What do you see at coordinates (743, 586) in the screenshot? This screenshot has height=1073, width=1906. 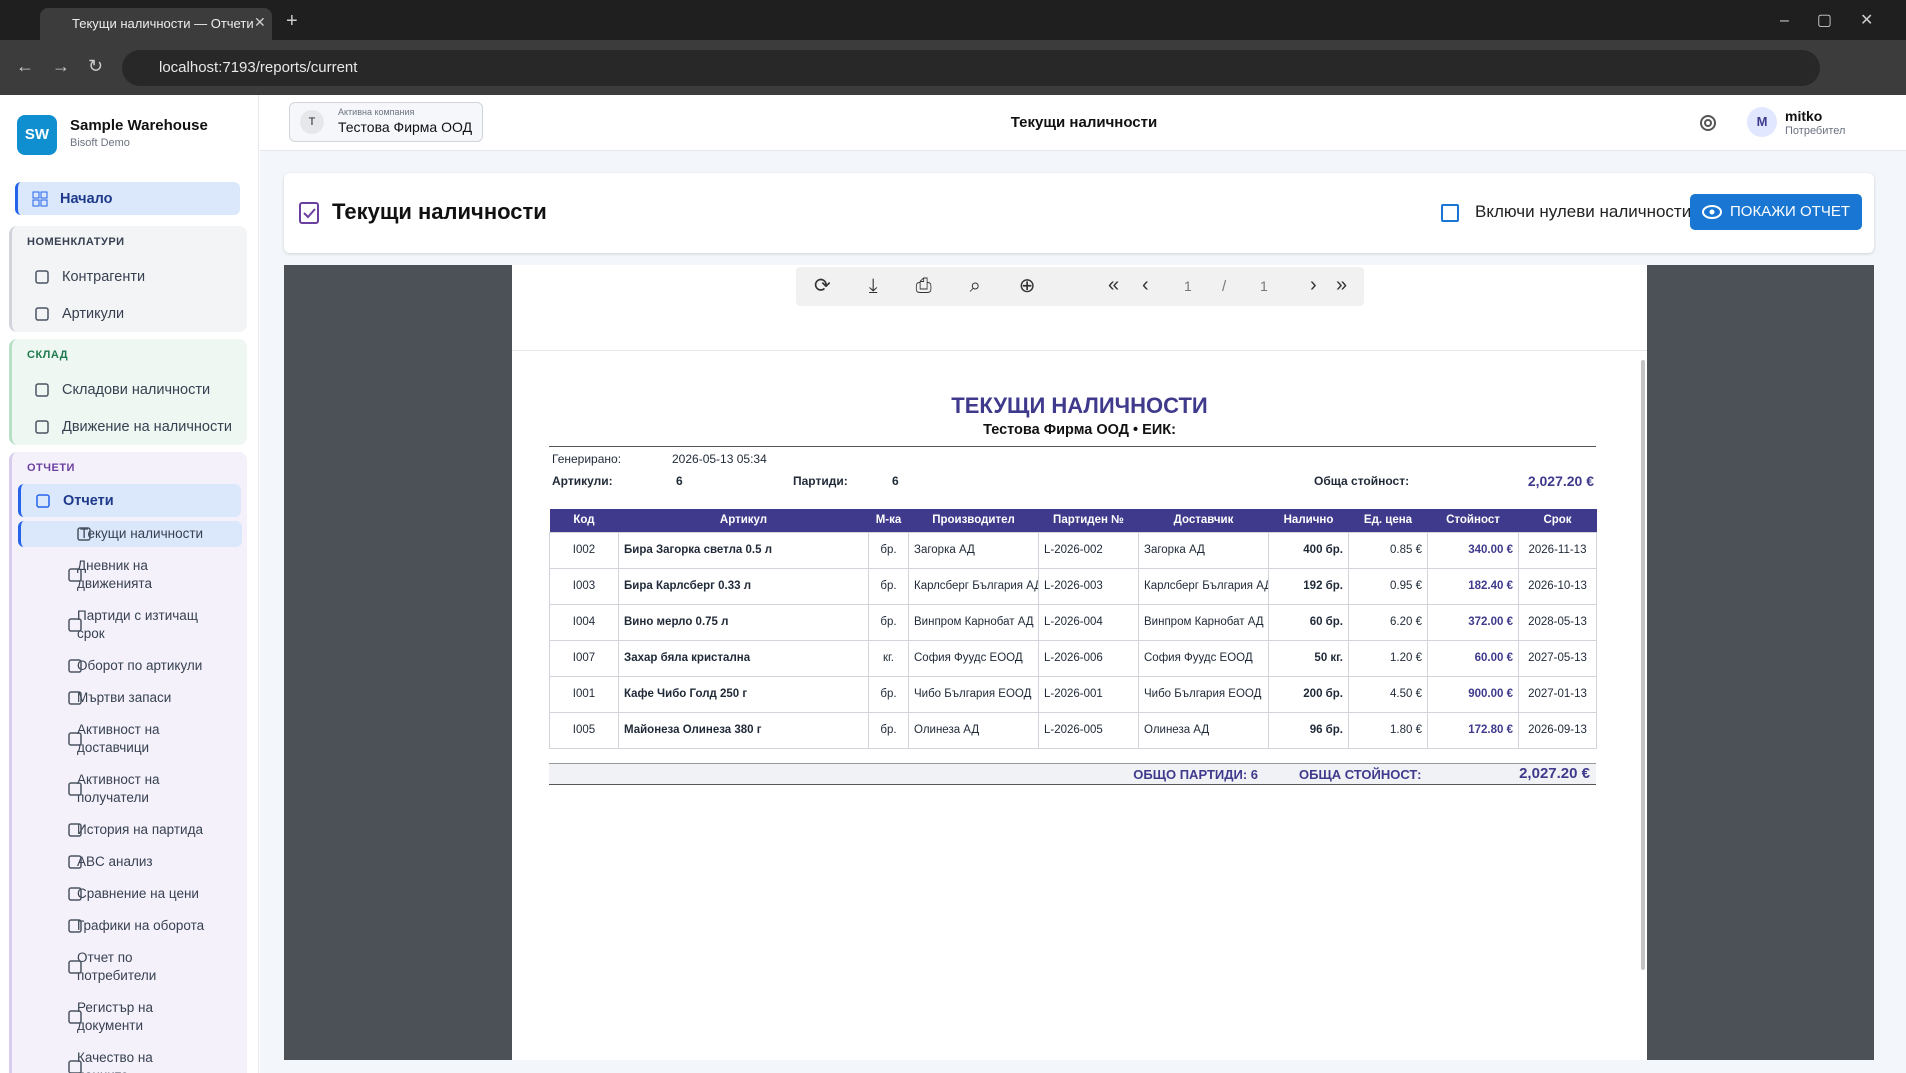 I see `cell: Бира Карлсберг 0.33 л` at bounding box center [743, 586].